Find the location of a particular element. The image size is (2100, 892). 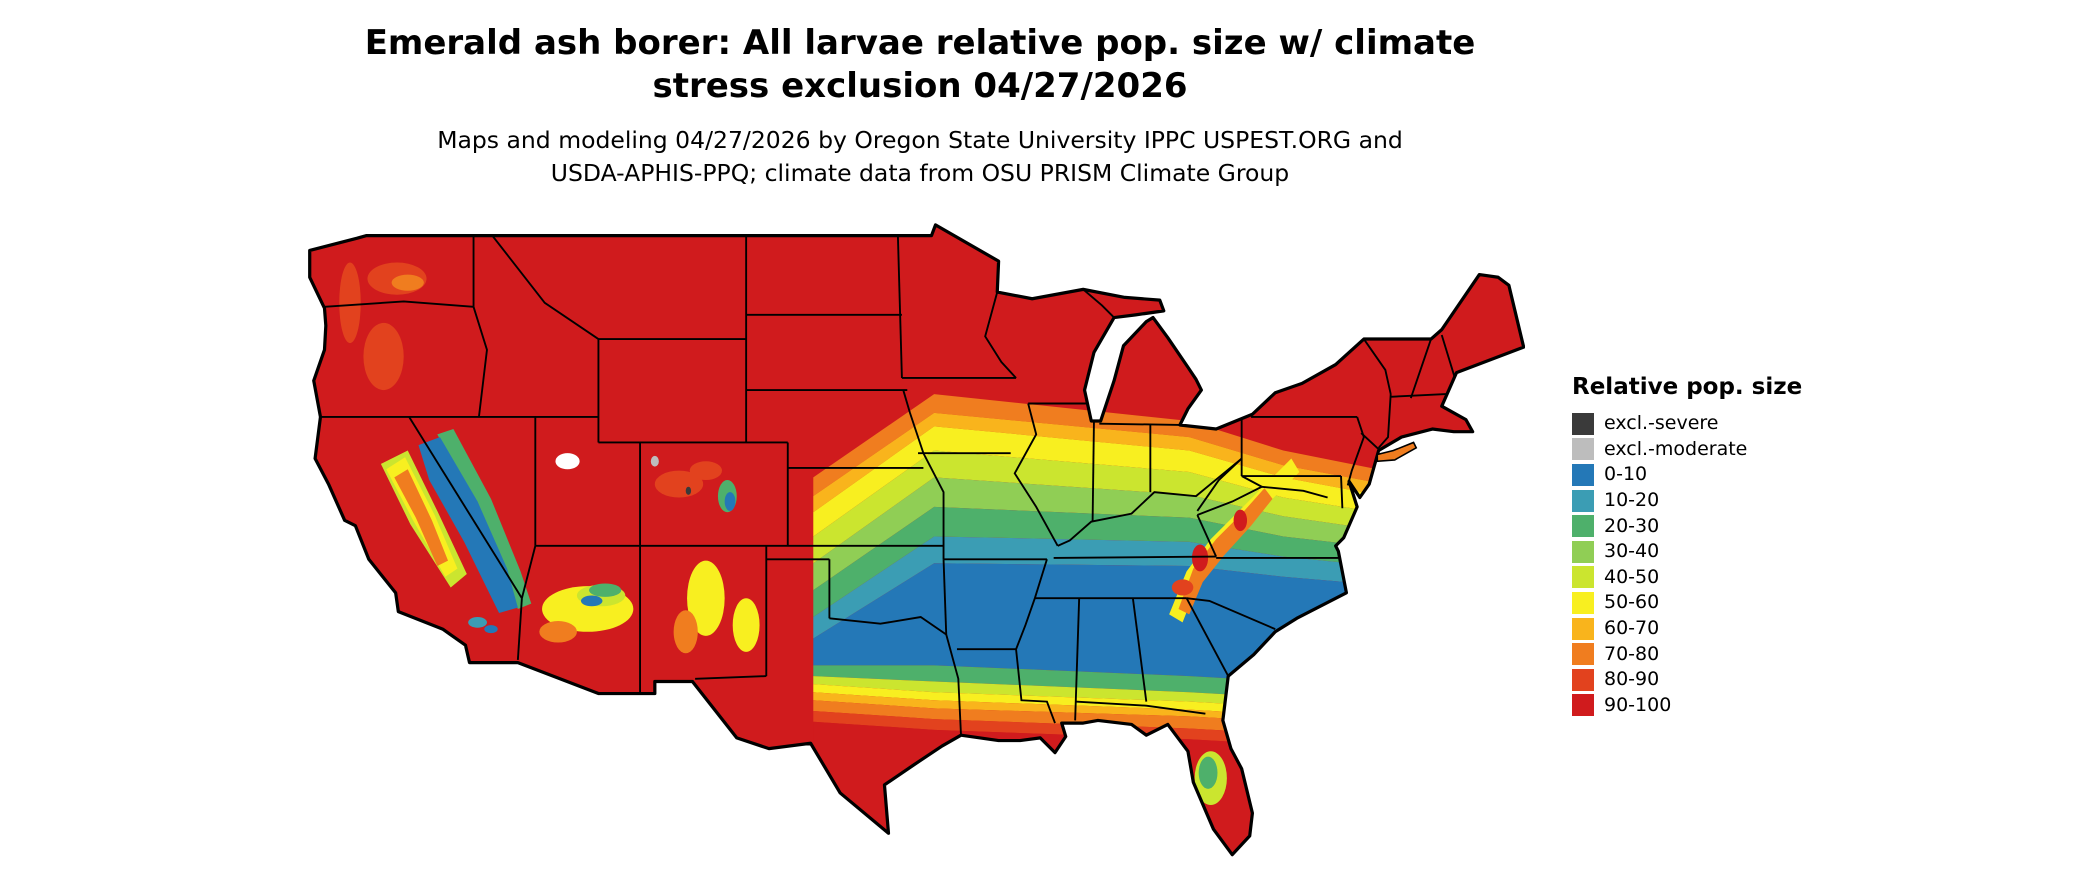

map-title-line2: stress exclusion 04/27/2026 is located at coordinates (920, 85).